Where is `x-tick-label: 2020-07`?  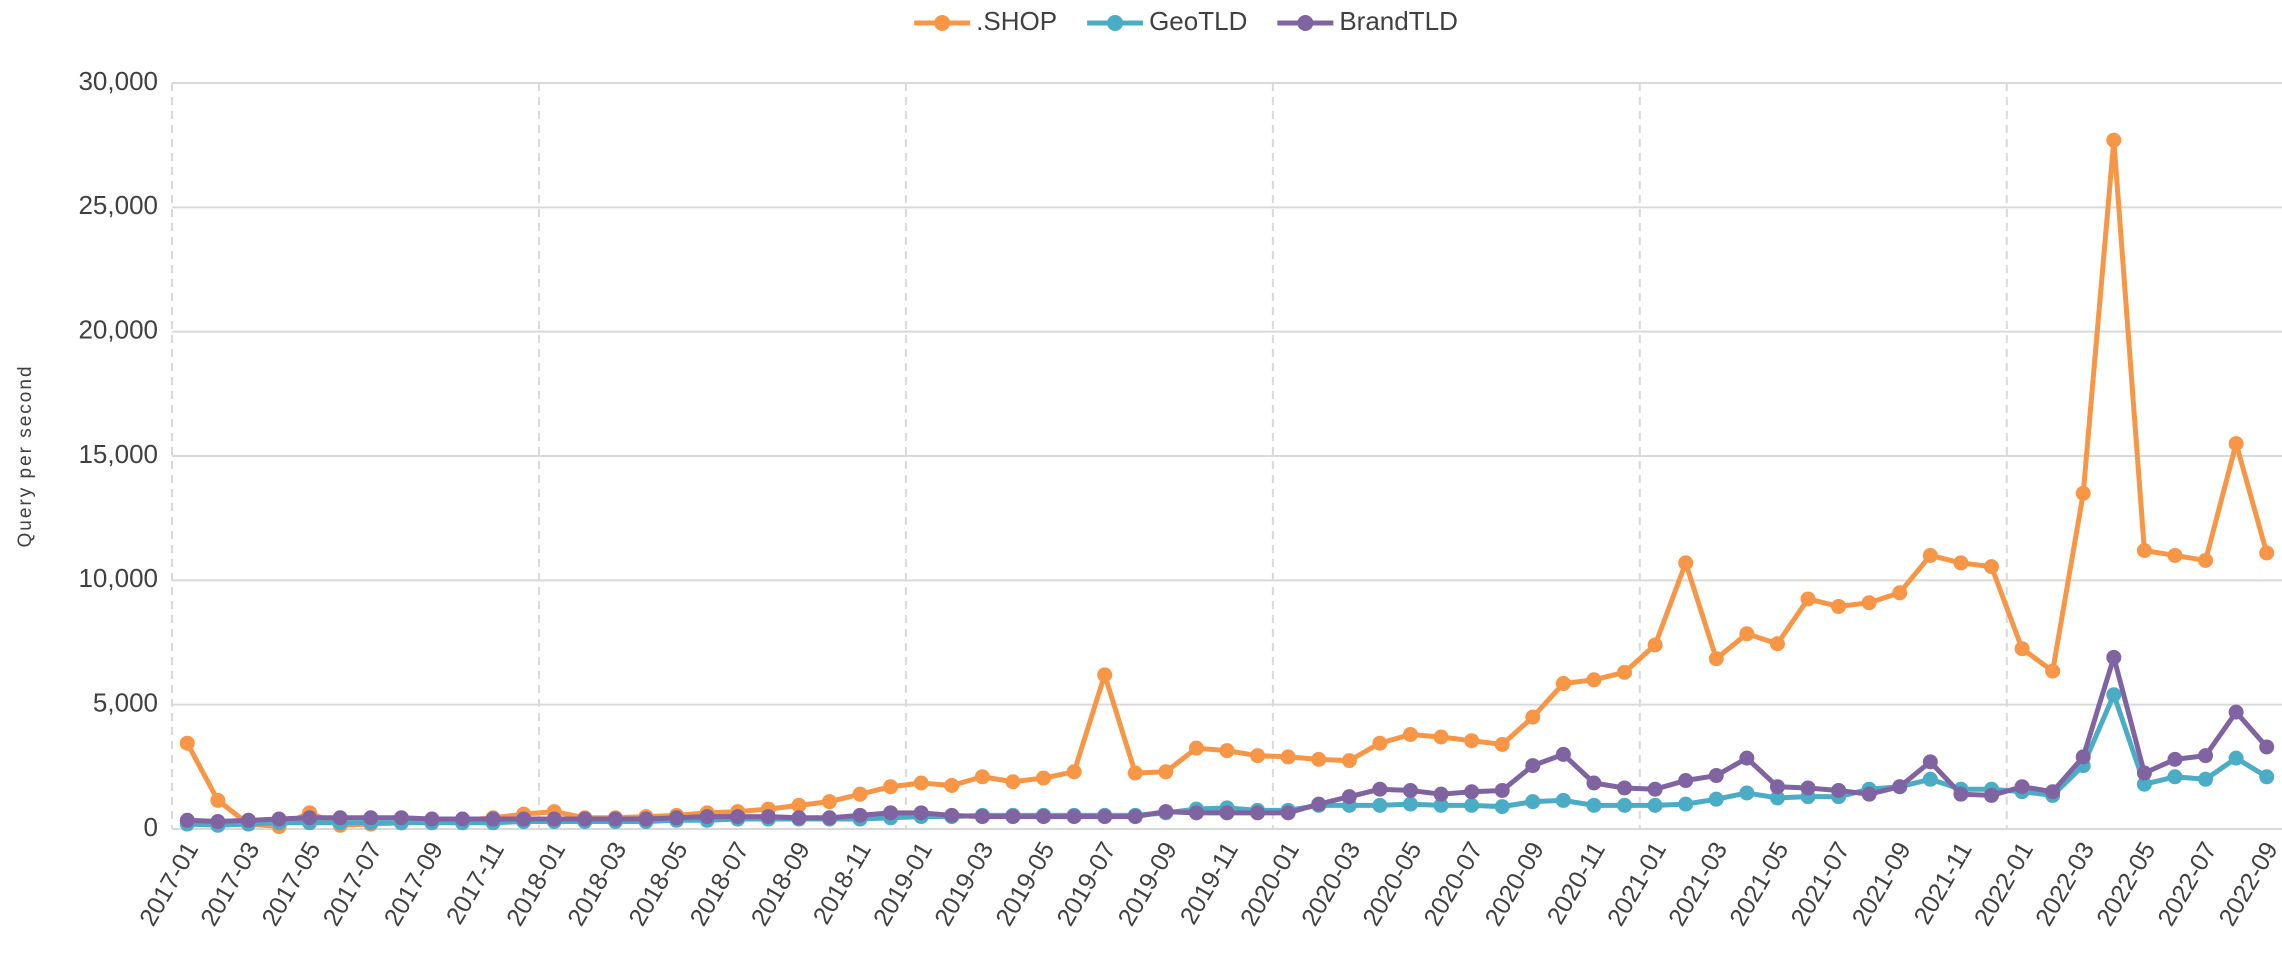
x-tick-label: 2020-07 is located at coordinates (1453, 883).